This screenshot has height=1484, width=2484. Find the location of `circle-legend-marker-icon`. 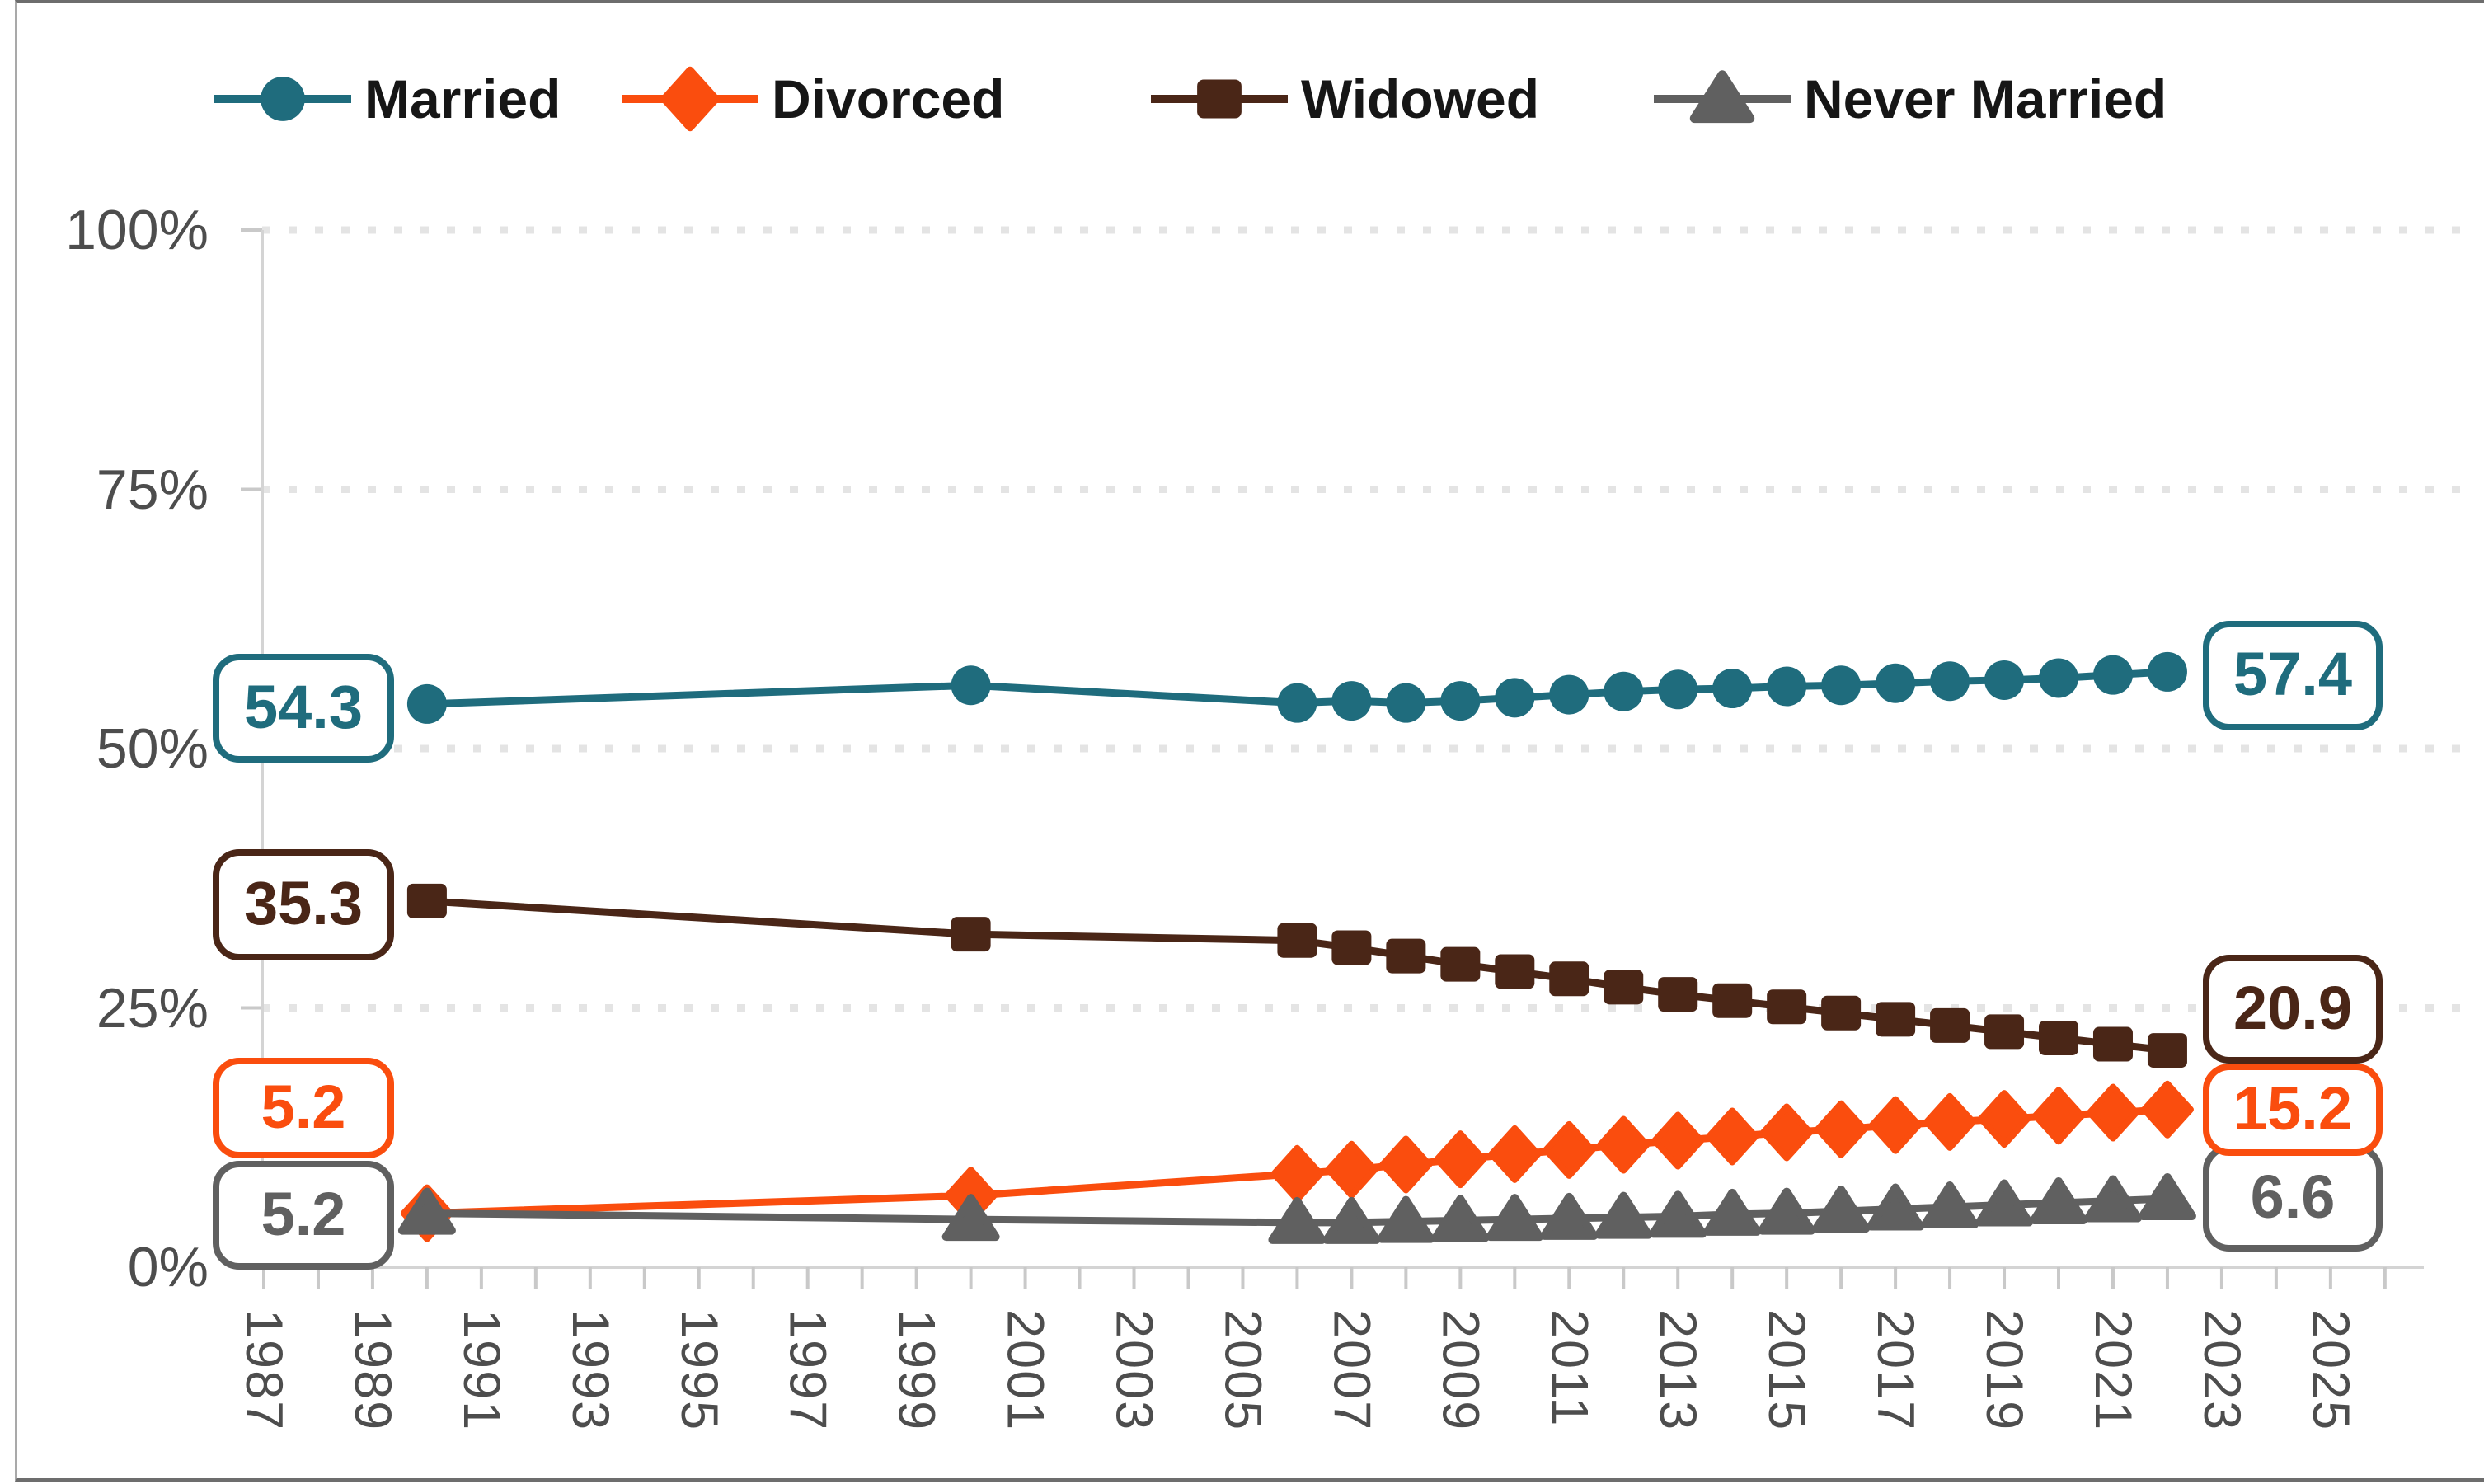

circle-legend-marker-icon is located at coordinates (283, 99).